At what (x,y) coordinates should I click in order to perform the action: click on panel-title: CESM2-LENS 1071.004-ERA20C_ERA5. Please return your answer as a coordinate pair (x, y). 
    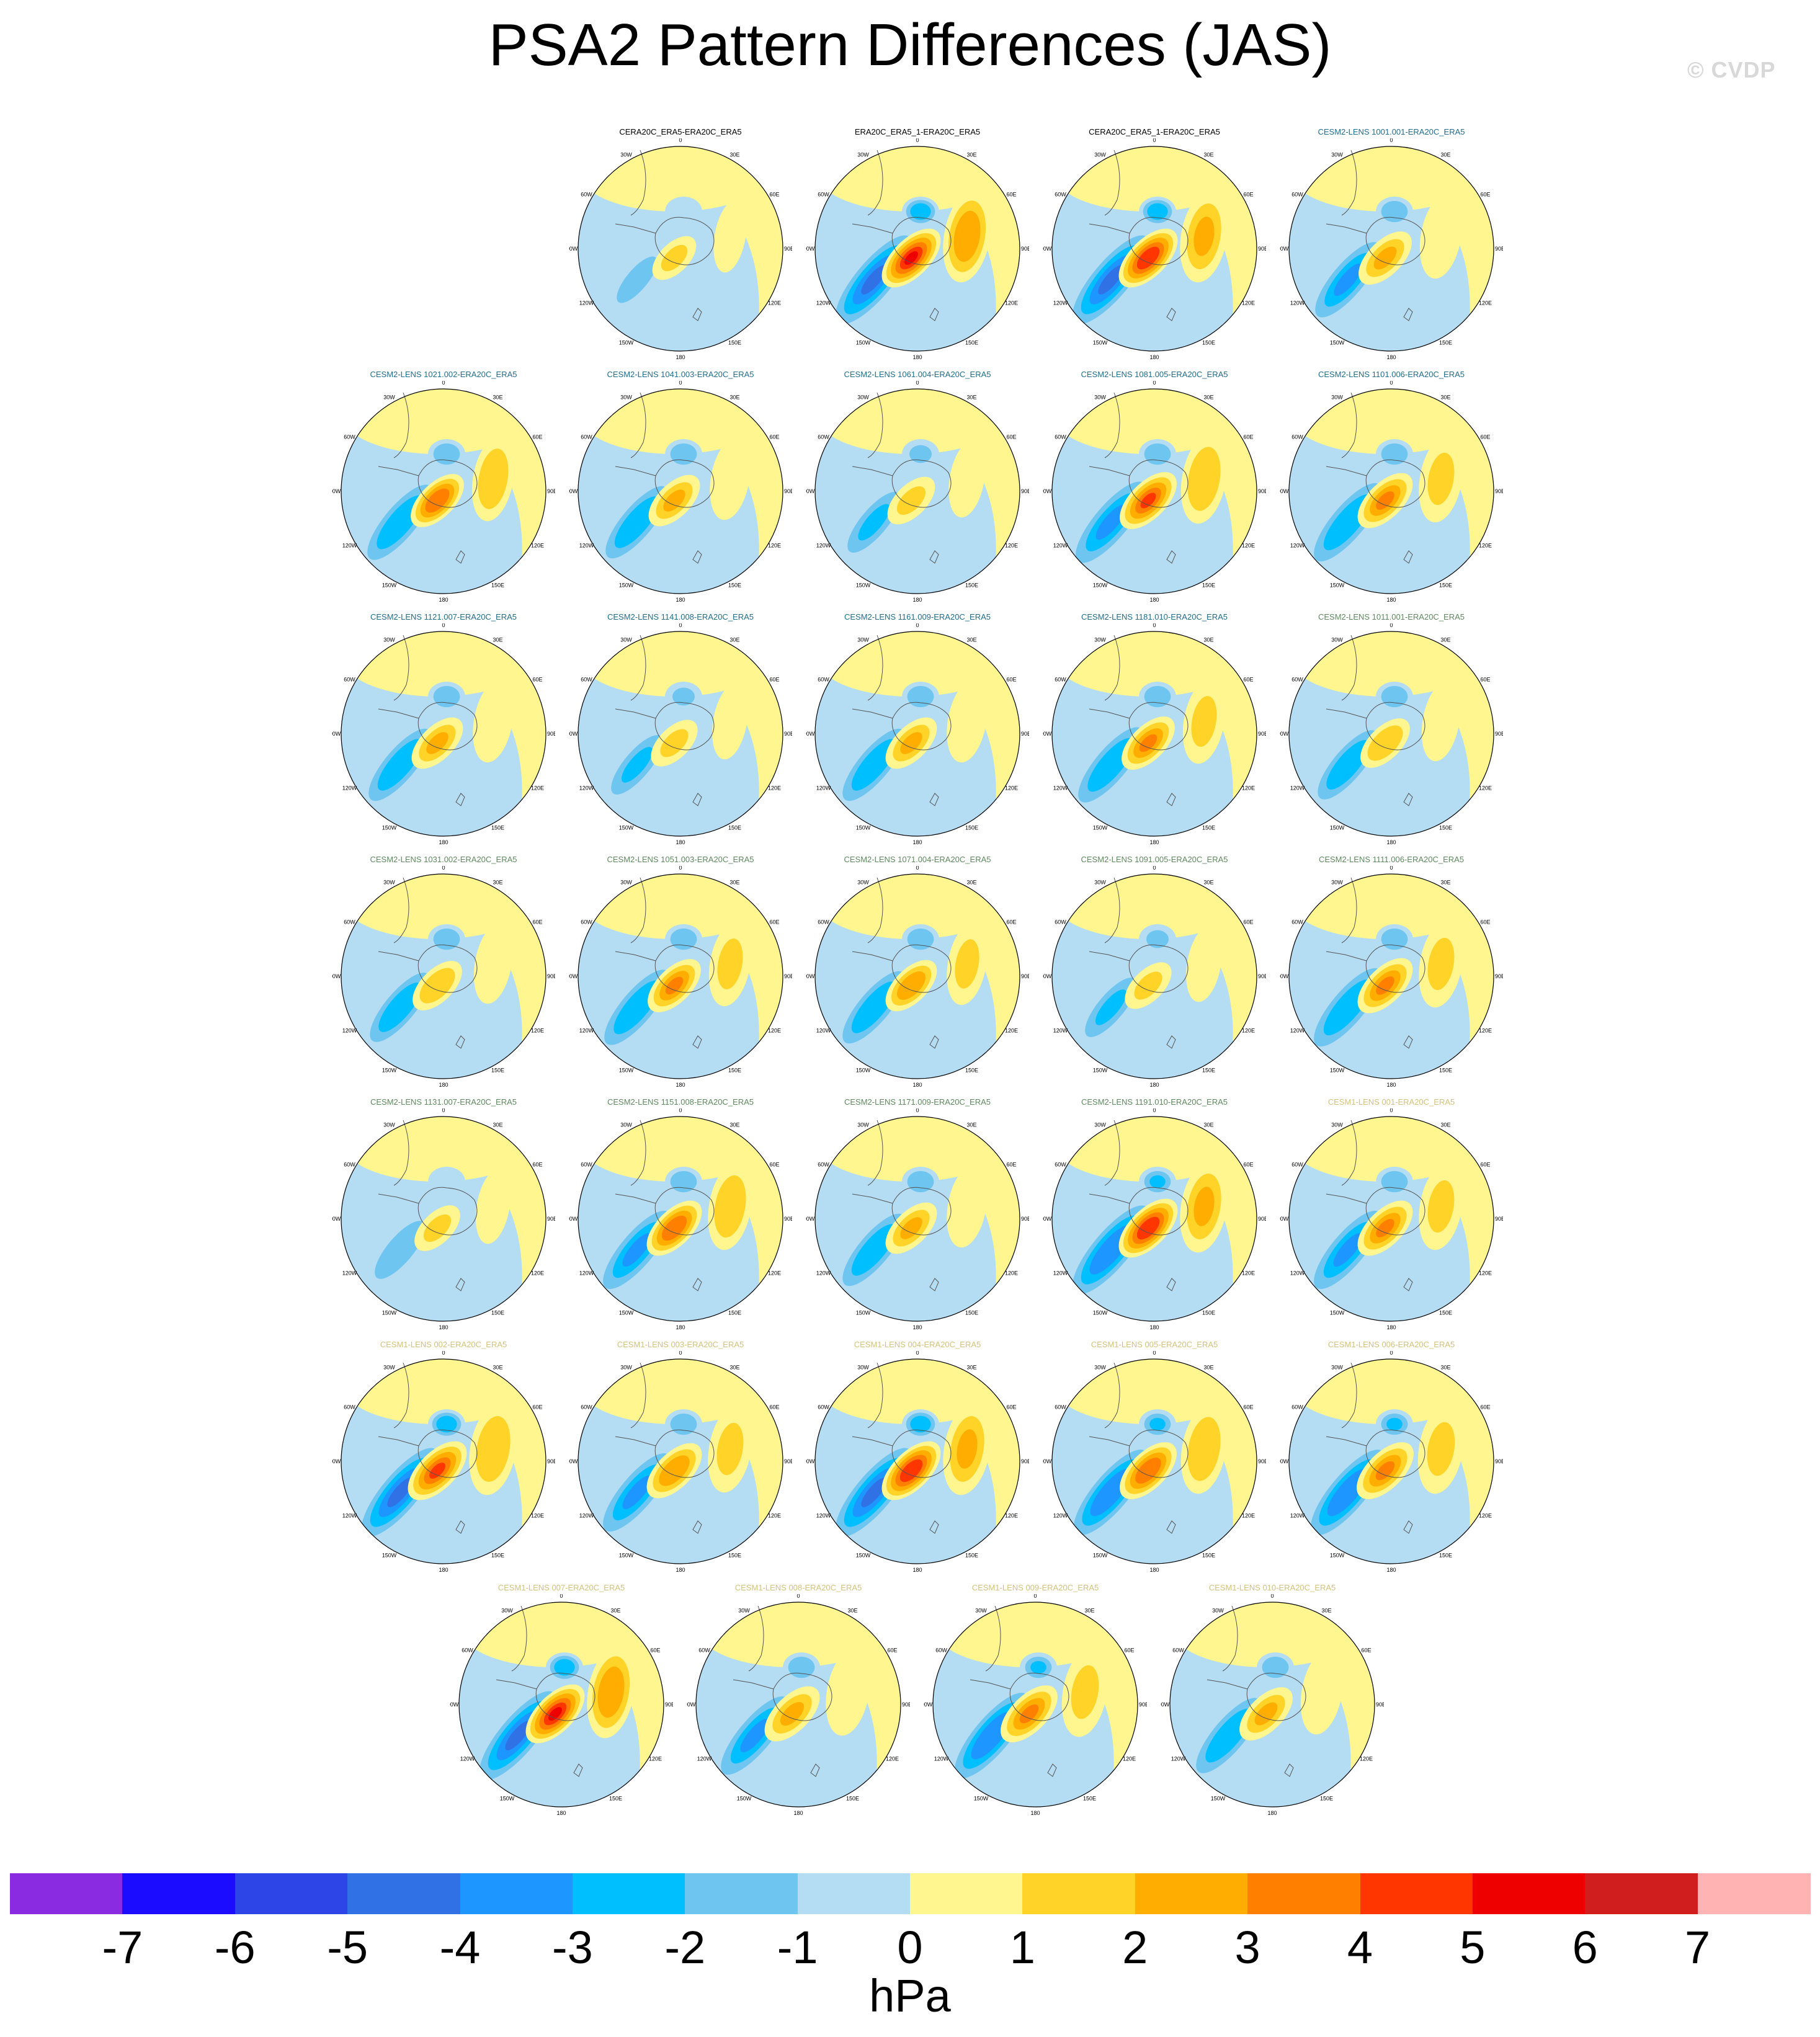
    Looking at the image, I should click on (917, 859).